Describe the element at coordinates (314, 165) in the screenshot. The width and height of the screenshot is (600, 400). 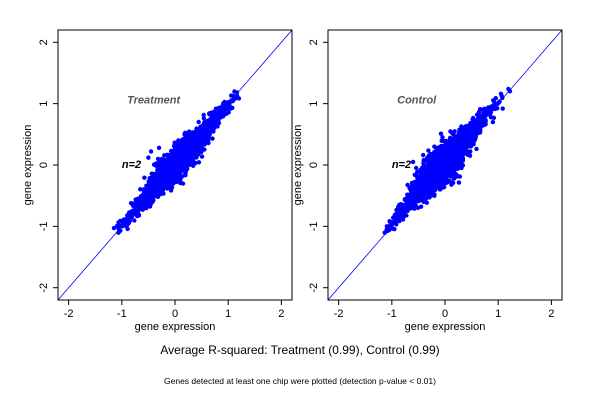
I see `y-tick-label: 0` at that location.